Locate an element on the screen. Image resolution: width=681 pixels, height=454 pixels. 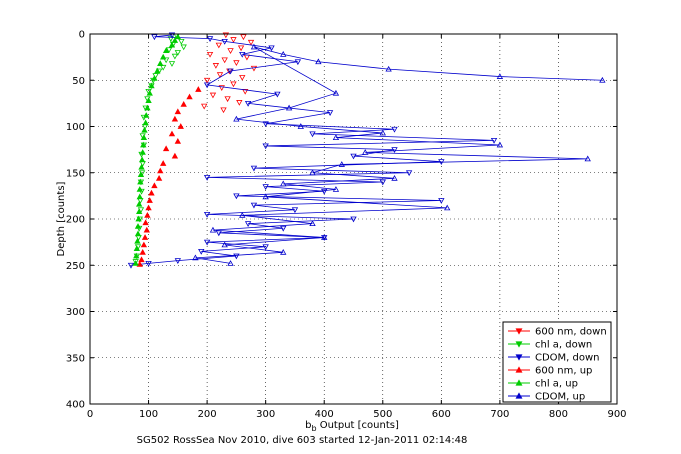
x-axis-label-b: b is located at coordinates (308, 425).